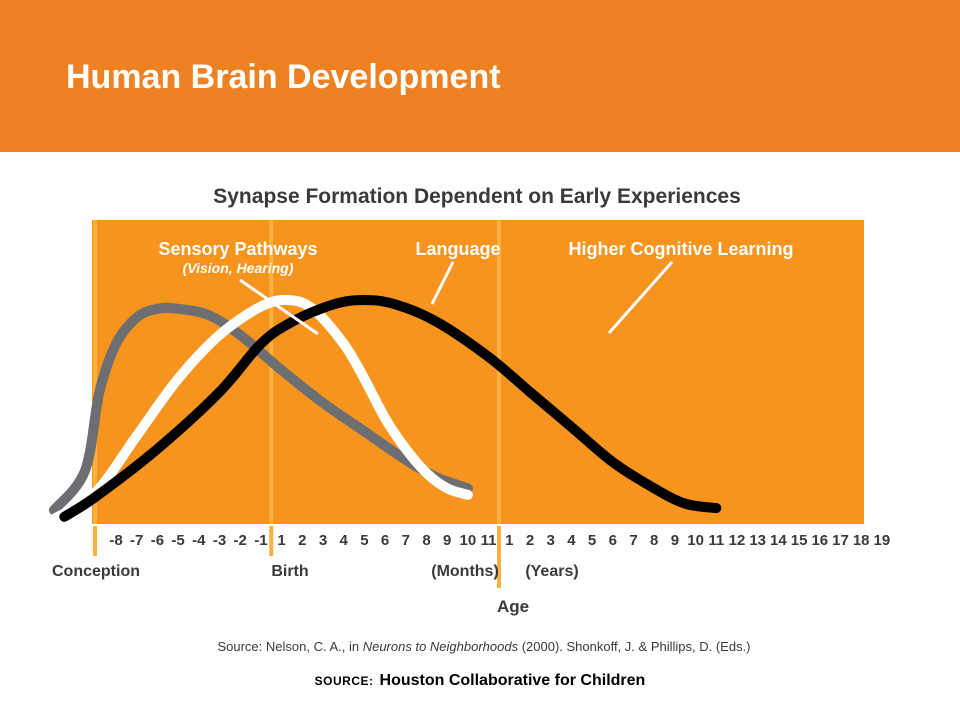 This screenshot has width=960, height=720. Describe the element at coordinates (513, 606) in the screenshot. I see `x-axis-label: Age` at that location.